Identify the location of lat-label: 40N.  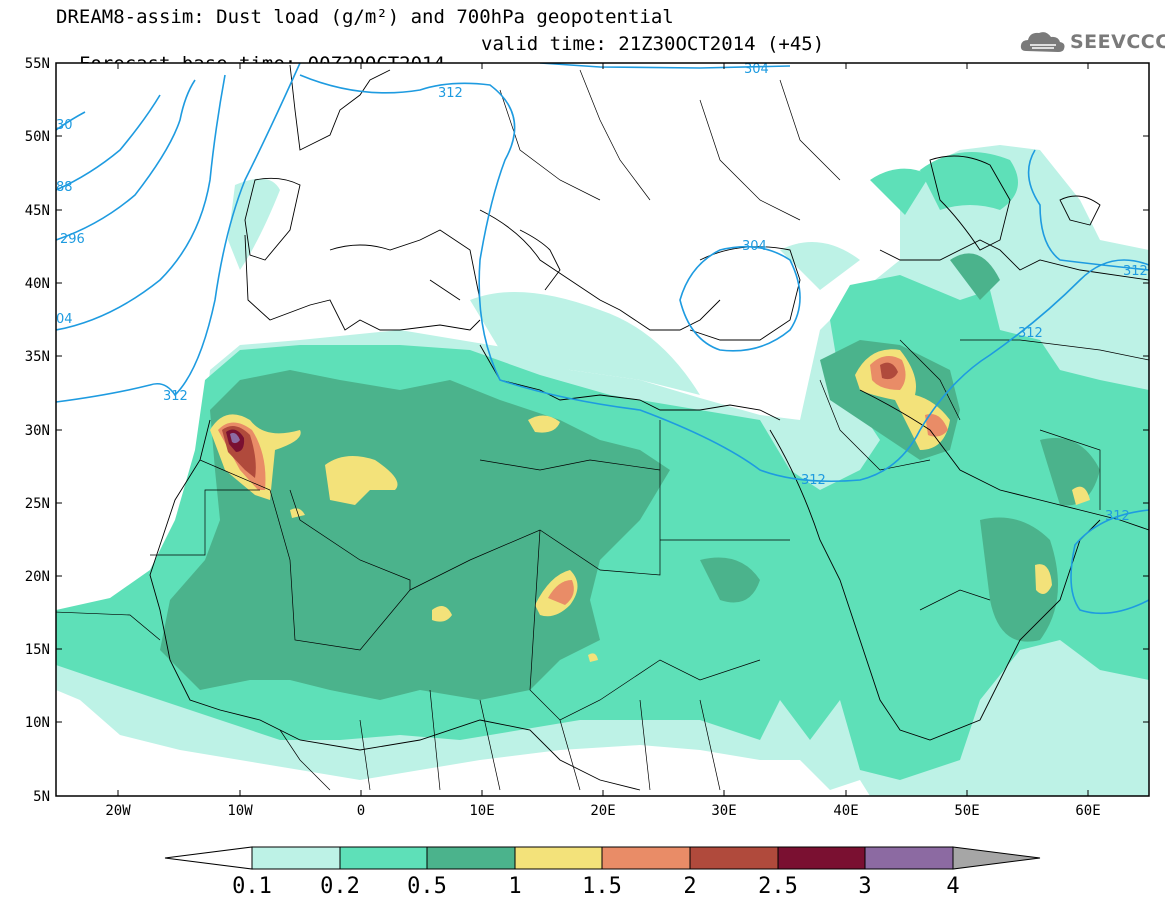
(37, 284).